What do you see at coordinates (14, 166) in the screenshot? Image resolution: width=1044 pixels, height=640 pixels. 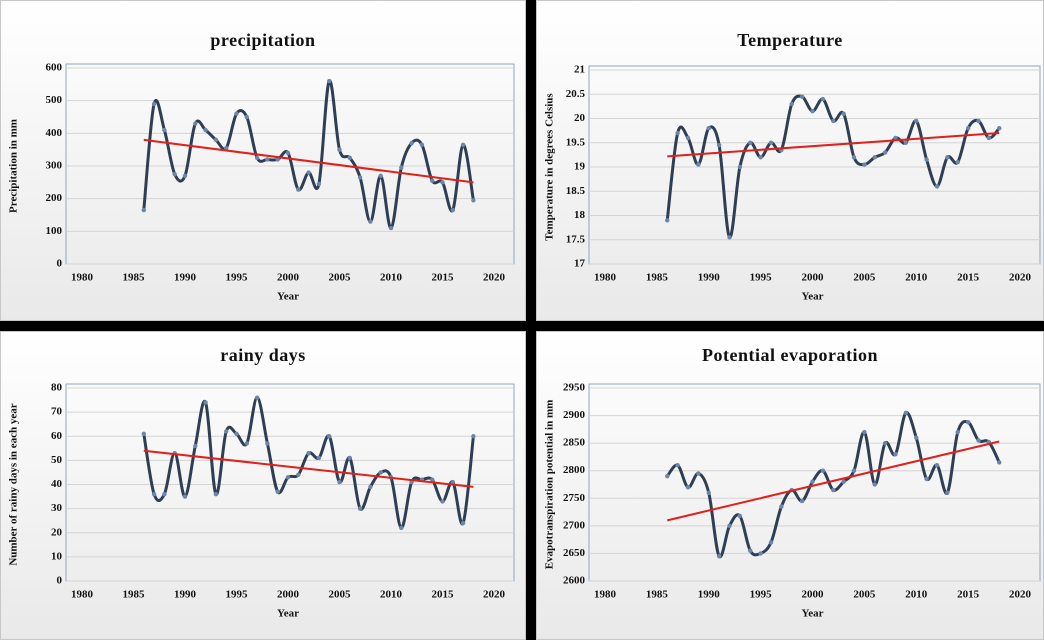 I see `y-axis-label: Precipitation in mm` at bounding box center [14, 166].